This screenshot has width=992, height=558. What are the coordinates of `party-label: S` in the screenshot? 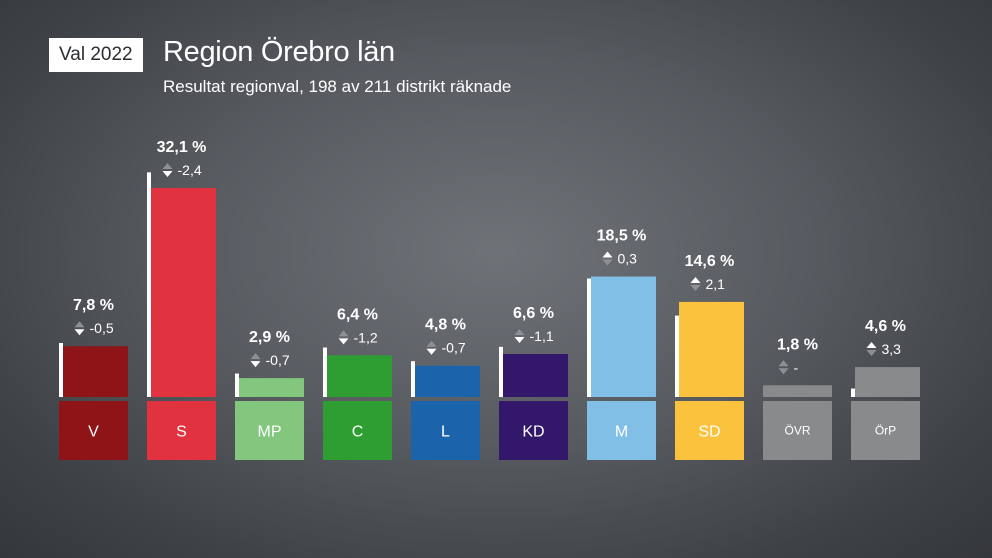 It's located at (181, 432).